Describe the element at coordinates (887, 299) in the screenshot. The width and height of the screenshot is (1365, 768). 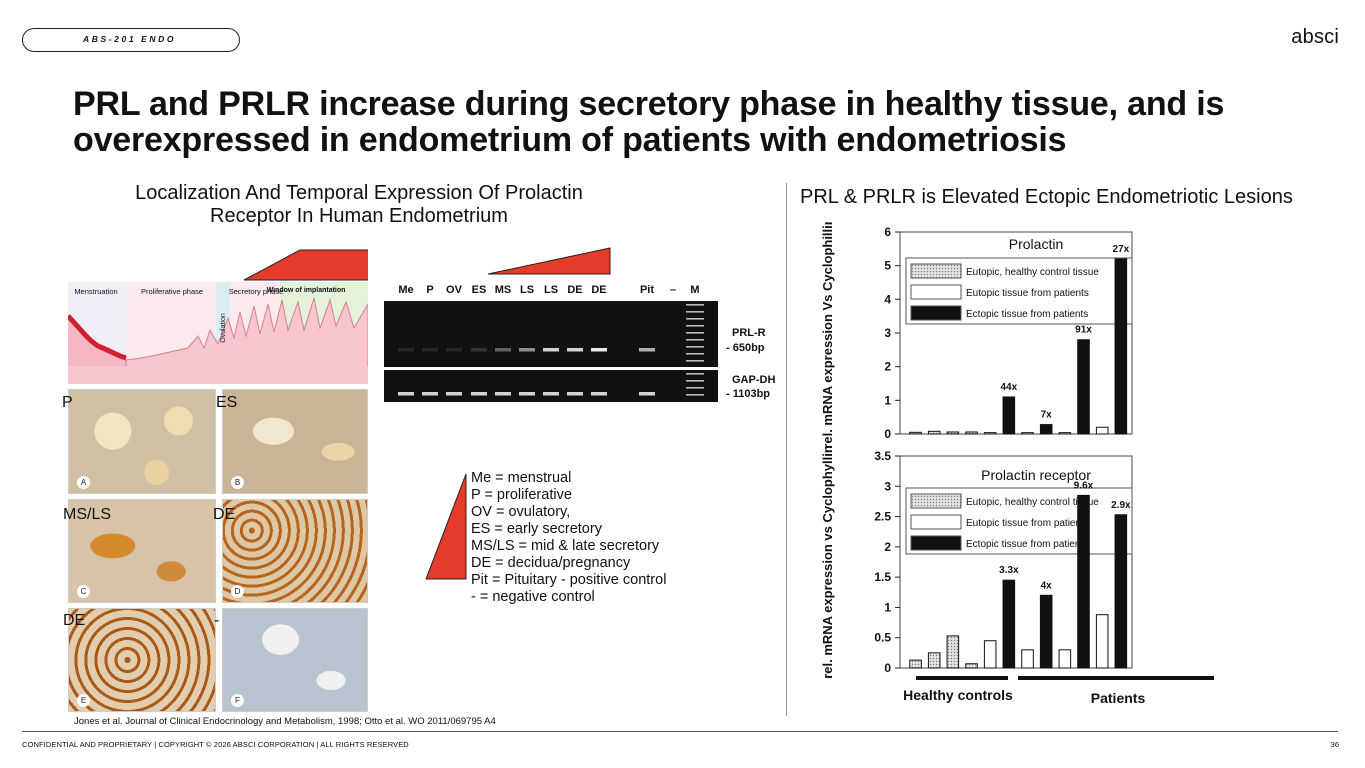
I see `y-tick-label: 4` at that location.